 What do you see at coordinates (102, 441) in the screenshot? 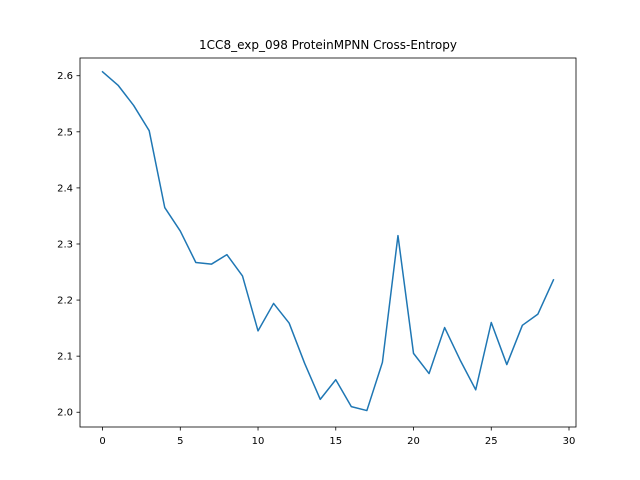
I see `x-tick-label: 0` at bounding box center [102, 441].